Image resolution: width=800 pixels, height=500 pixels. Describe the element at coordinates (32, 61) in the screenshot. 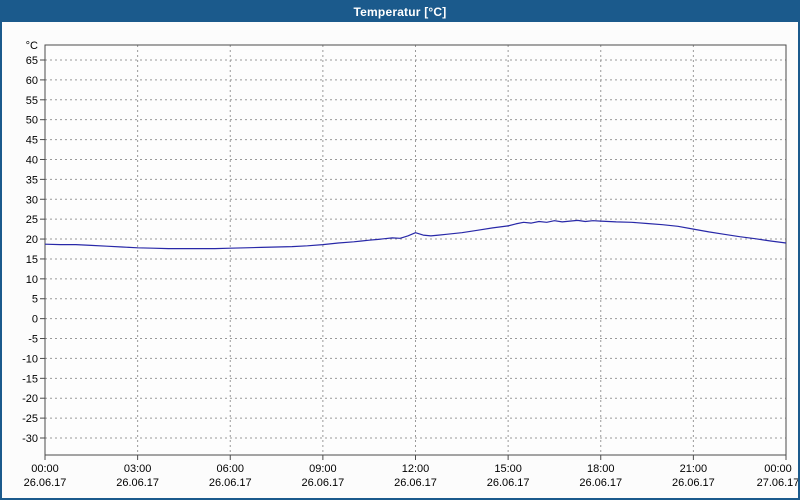

I see `y-tick-label: 65` at that location.